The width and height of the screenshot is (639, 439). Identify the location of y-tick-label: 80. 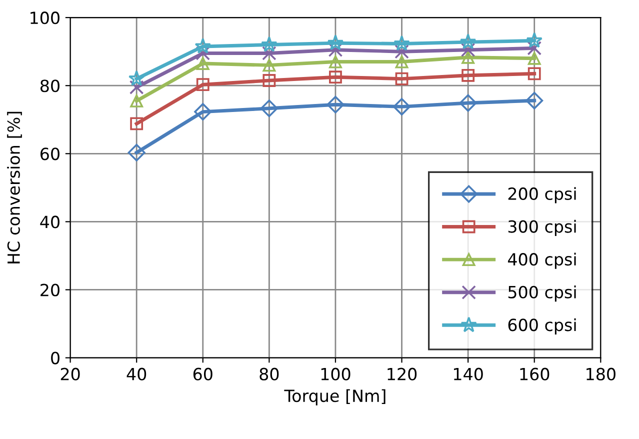
(50, 86).